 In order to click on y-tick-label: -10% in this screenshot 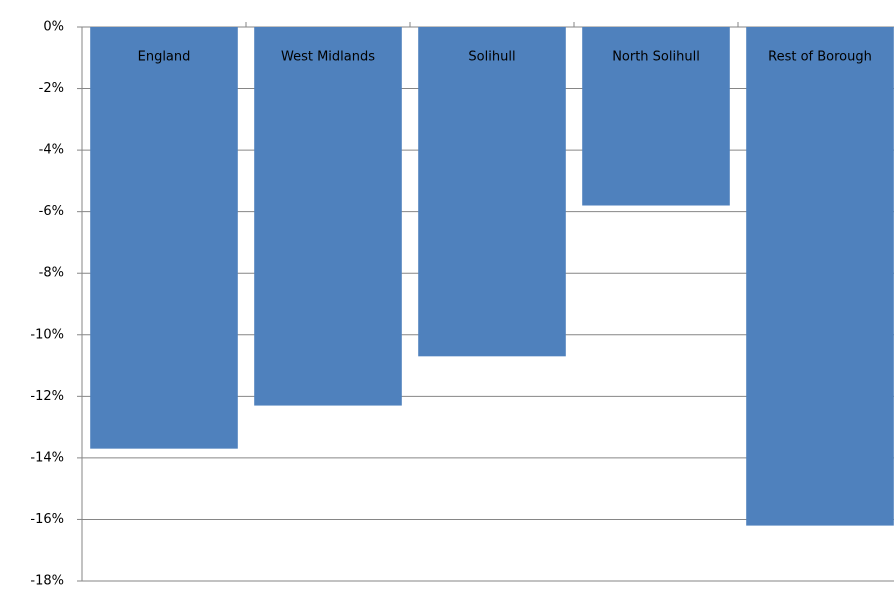, I will do `click(47, 334)`.